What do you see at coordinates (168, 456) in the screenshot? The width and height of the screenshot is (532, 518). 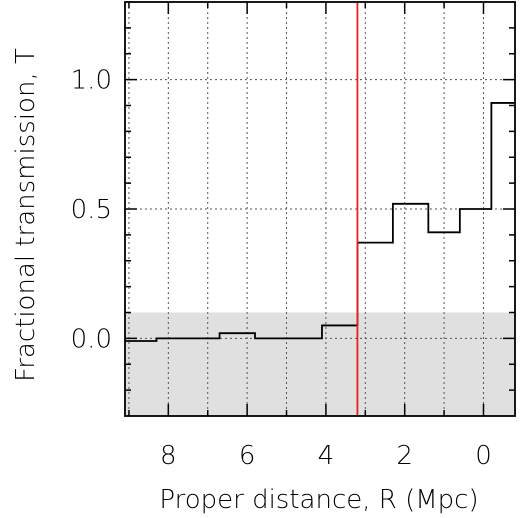 I see `x-tick-label: 8` at bounding box center [168, 456].